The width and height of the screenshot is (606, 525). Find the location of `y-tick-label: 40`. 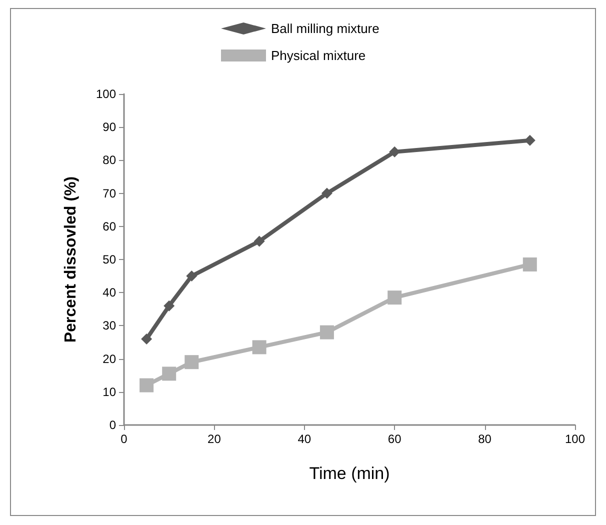

y-tick-label: 40 is located at coordinates (109, 293).